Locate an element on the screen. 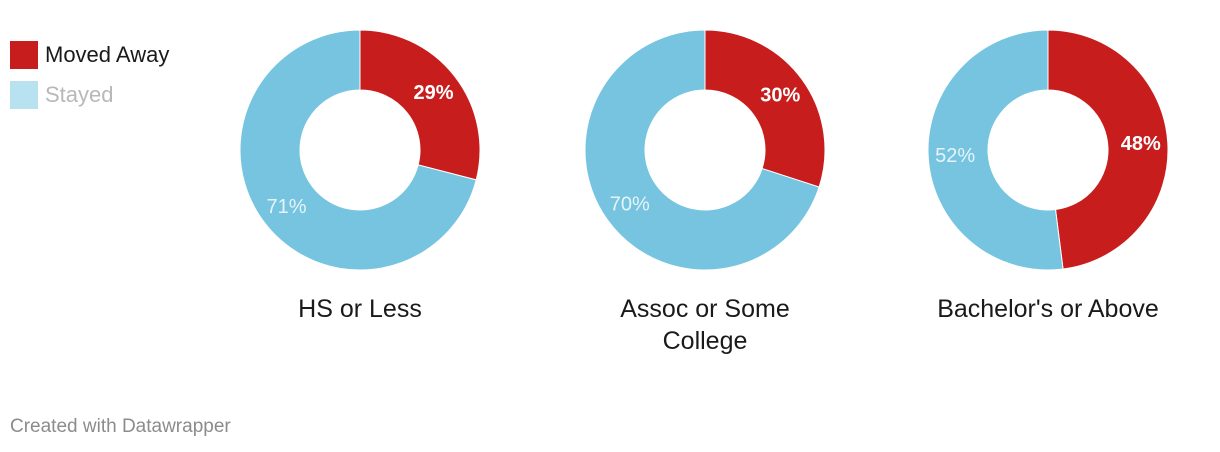 The width and height of the screenshot is (1220, 452). slice-label-stayed-bachelor-s-or-above: 52% is located at coordinates (955, 156).